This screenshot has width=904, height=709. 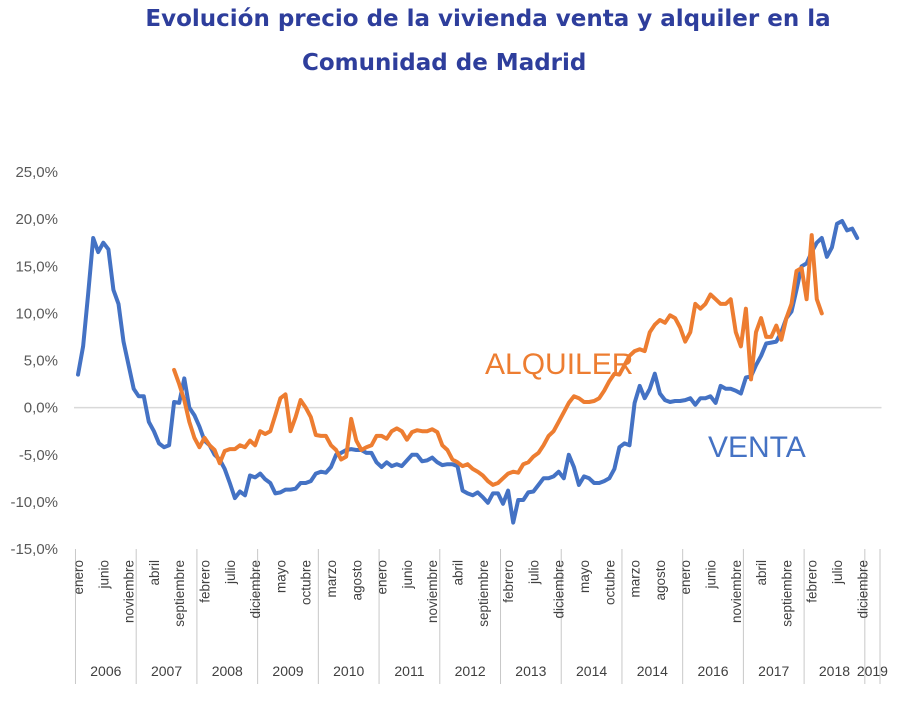 I want to click on year-label: 2016, so click(x=712, y=671).